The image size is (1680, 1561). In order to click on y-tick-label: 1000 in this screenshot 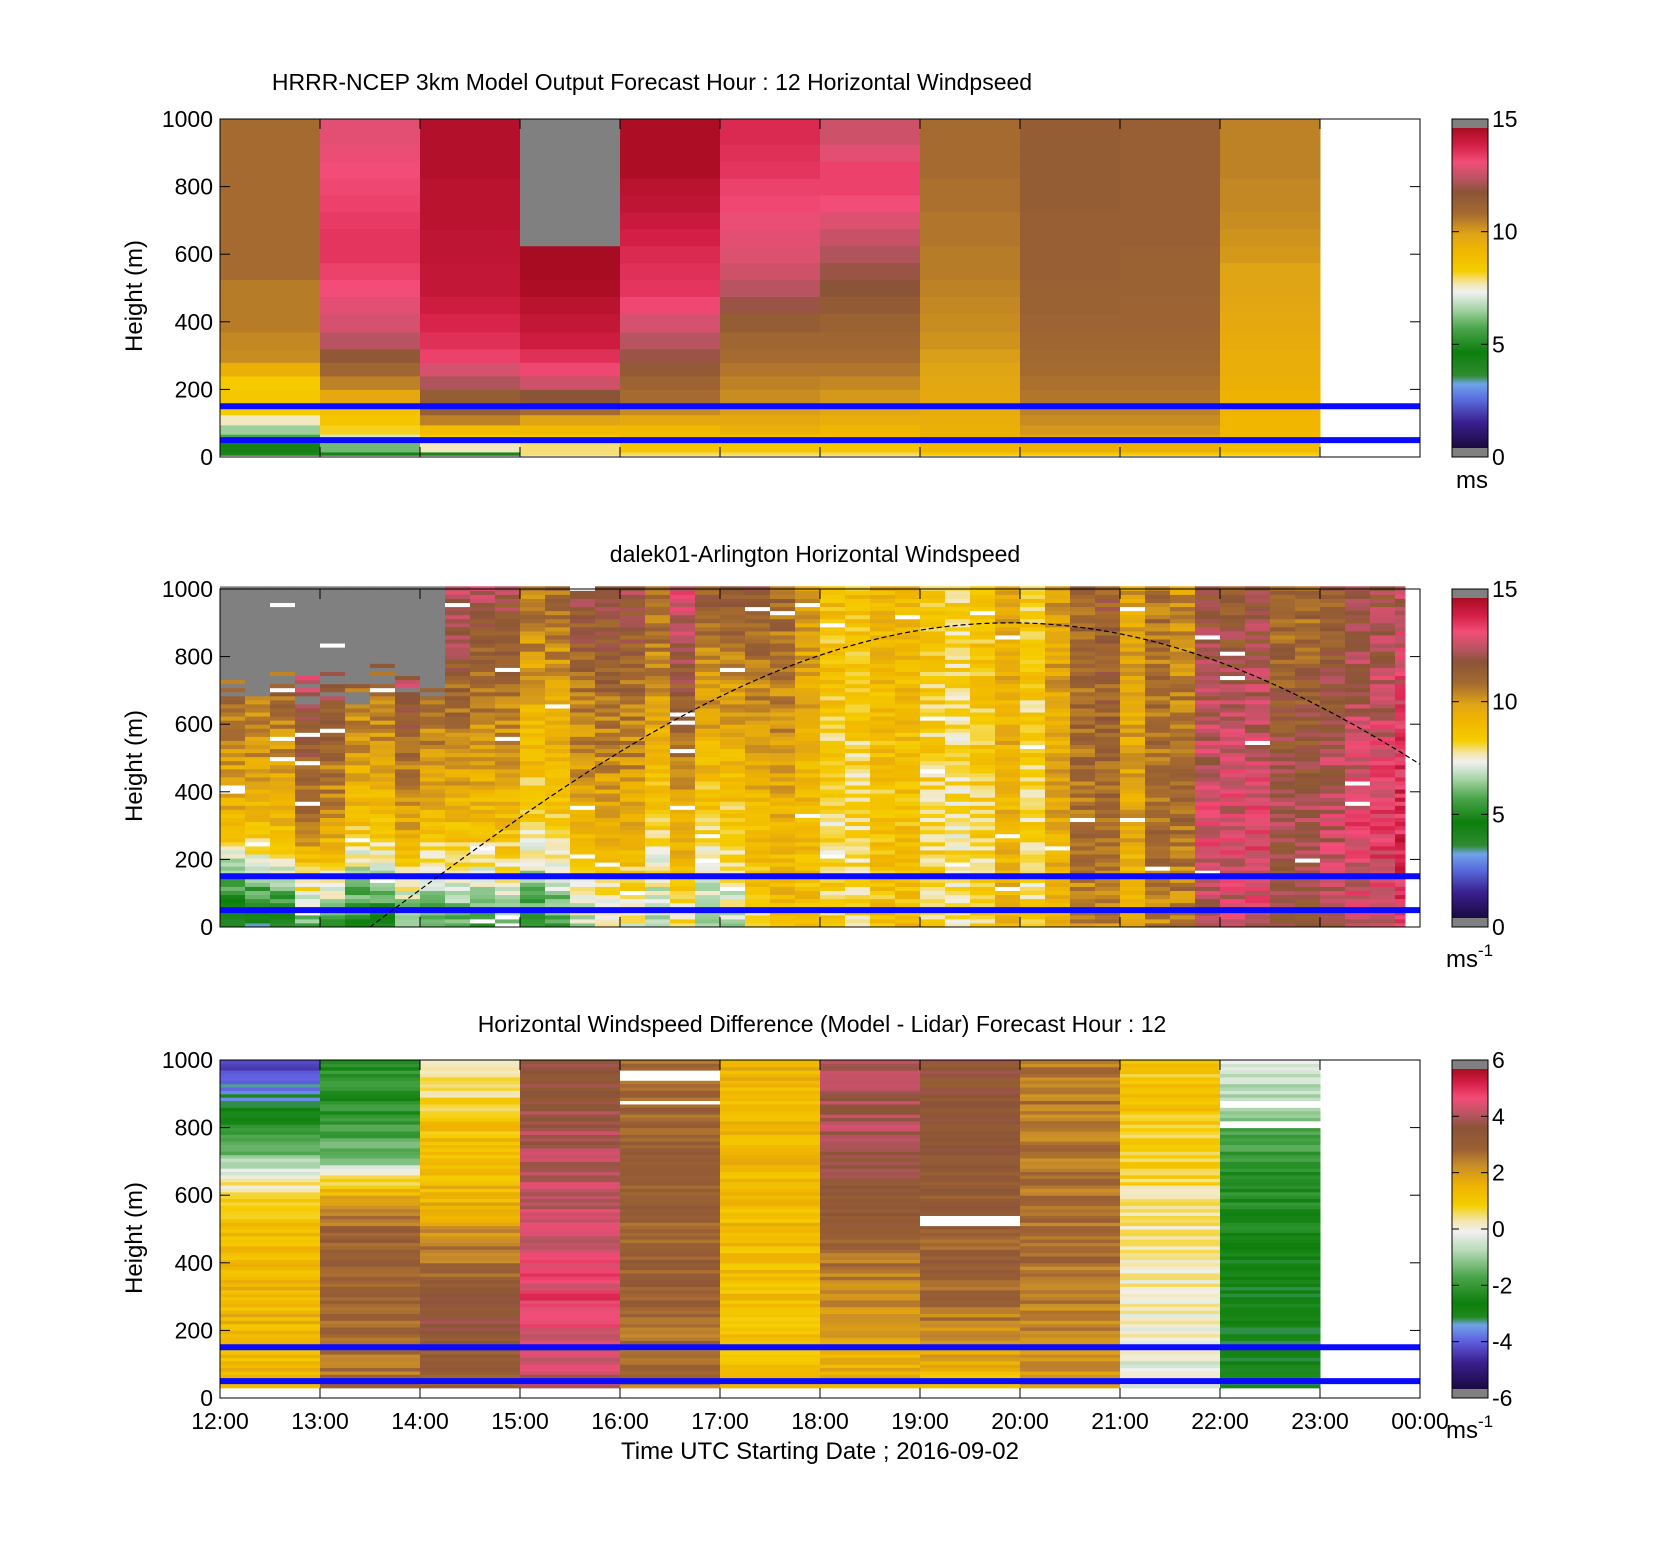, I will do `click(187, 119)`.